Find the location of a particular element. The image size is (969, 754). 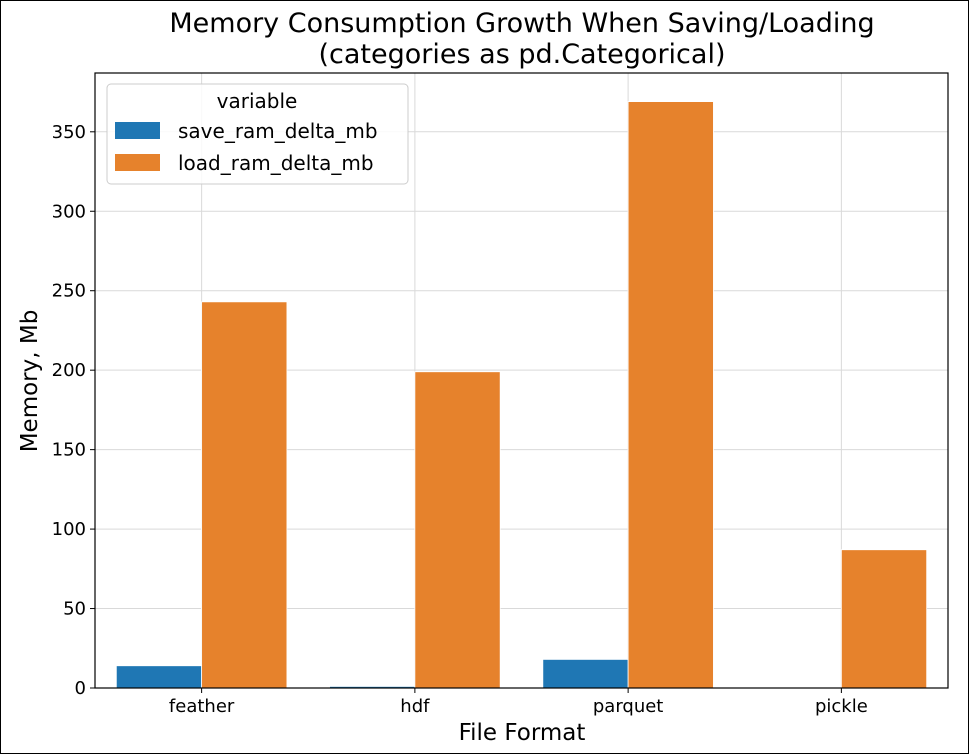

y-axis-label: Memory, Mb is located at coordinates (30, 381).